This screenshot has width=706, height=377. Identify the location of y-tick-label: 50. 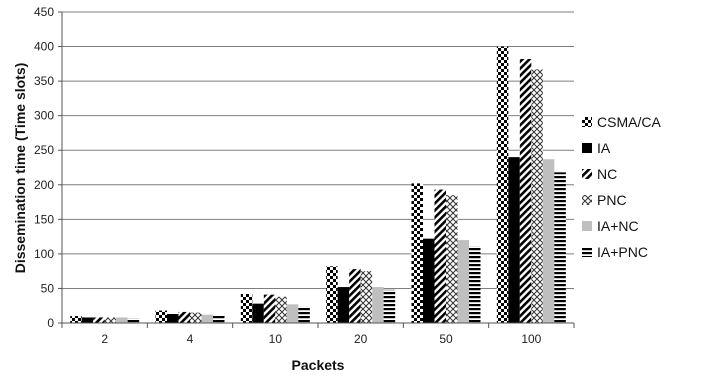
(48, 288).